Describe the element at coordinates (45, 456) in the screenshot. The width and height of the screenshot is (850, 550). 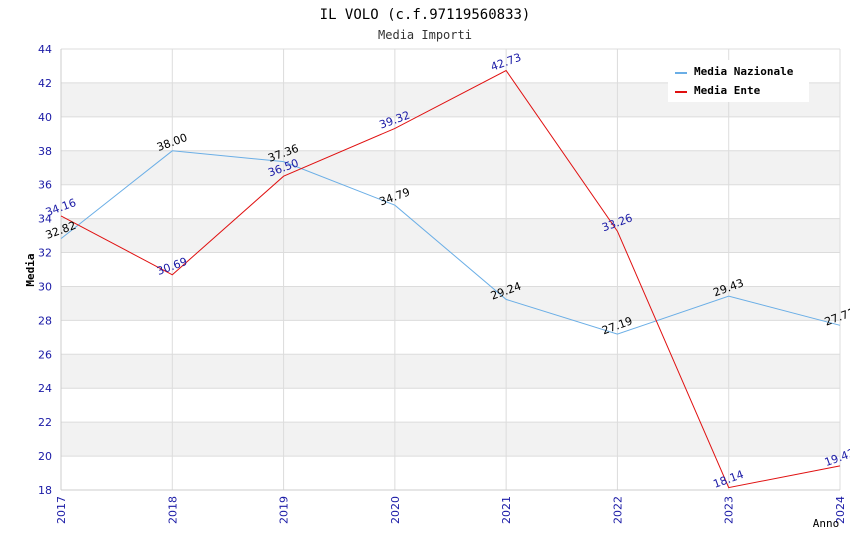
I see `y-tick-label: 20` at that location.